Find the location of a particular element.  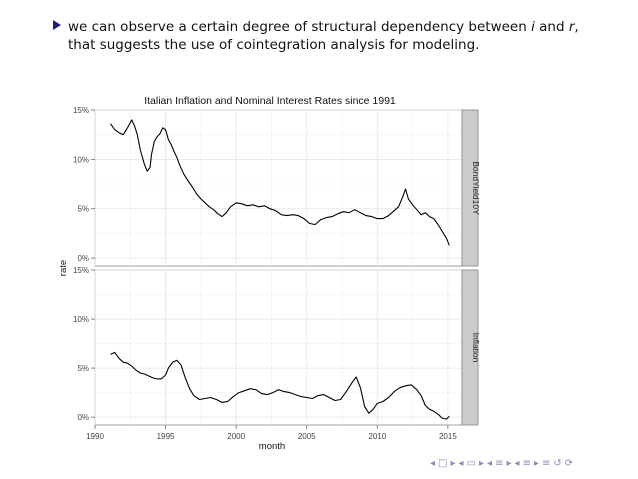

x-tick-label: 2005 is located at coordinates (307, 436).